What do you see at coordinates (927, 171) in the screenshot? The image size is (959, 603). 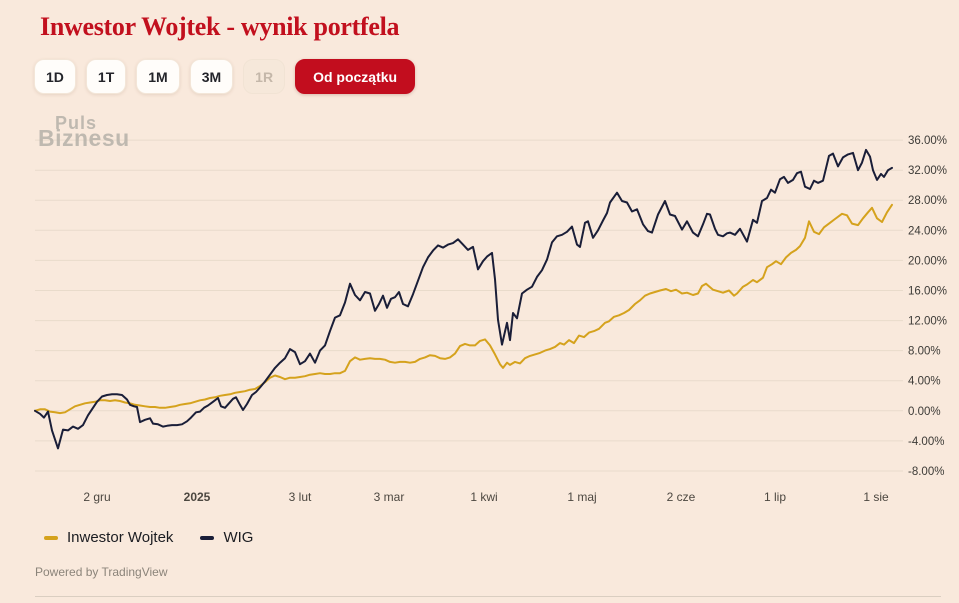 I see `y-axis-label: 32.00%` at bounding box center [927, 171].